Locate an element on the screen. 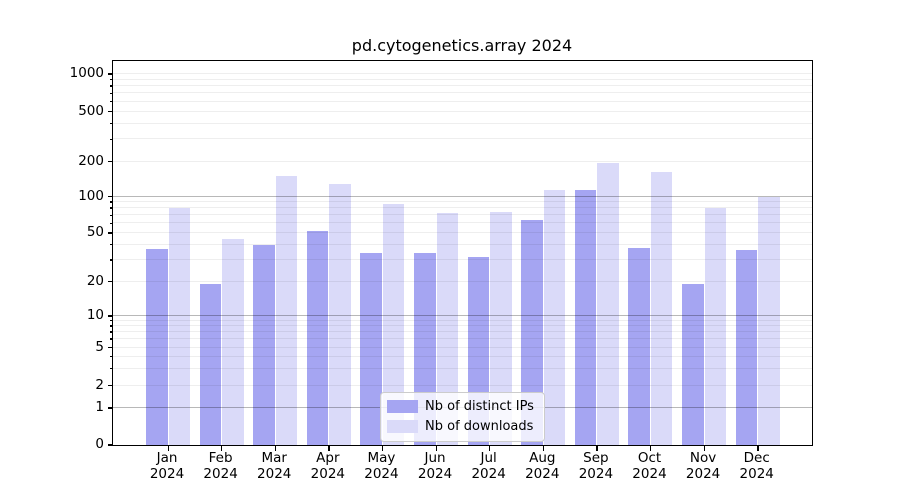 The image size is (900, 500). legend-swatch-distinct-ips is located at coordinates (402, 406).